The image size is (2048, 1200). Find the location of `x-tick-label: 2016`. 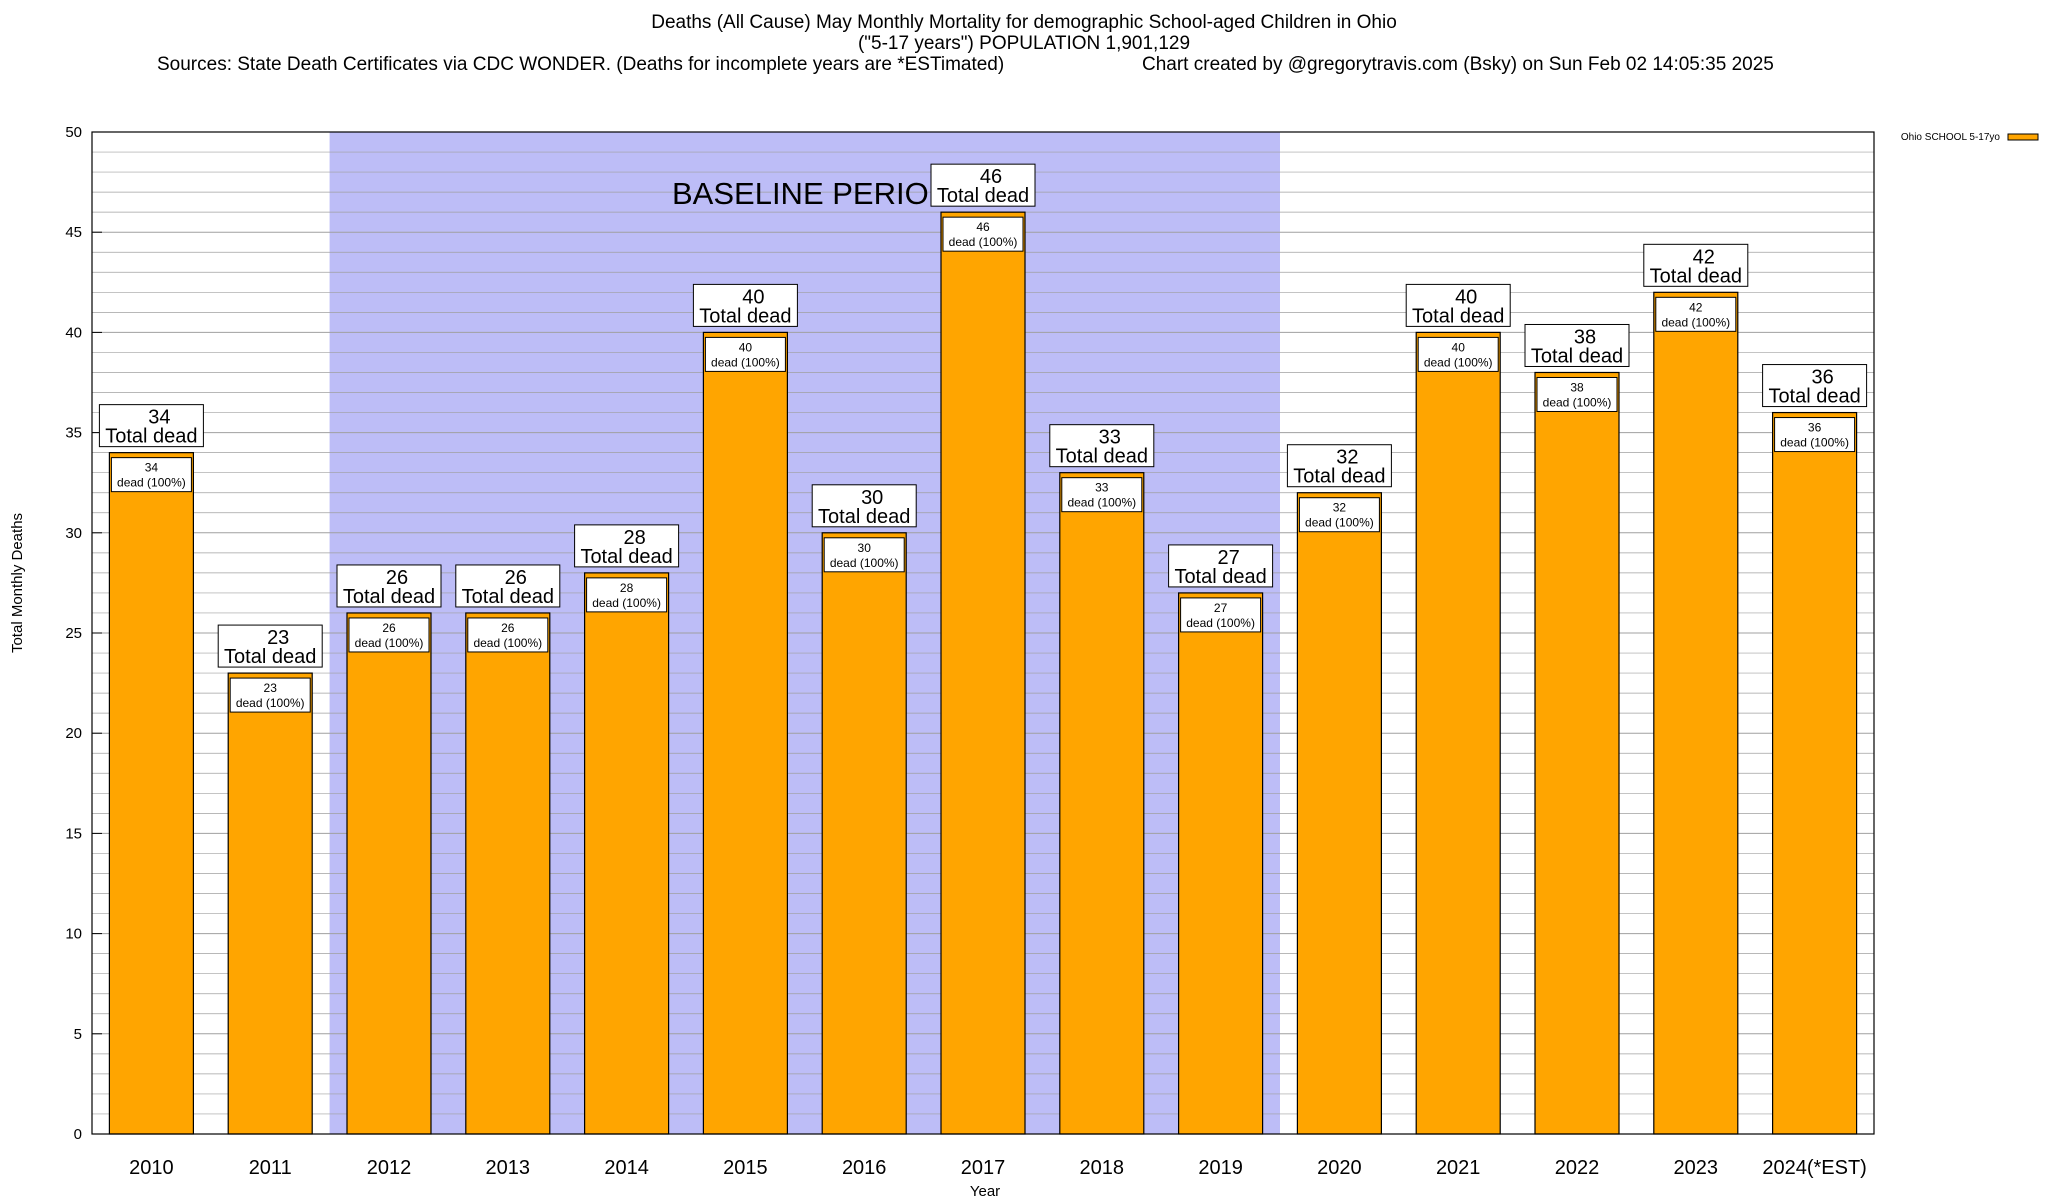

x-tick-label: 2016 is located at coordinates (864, 1168).